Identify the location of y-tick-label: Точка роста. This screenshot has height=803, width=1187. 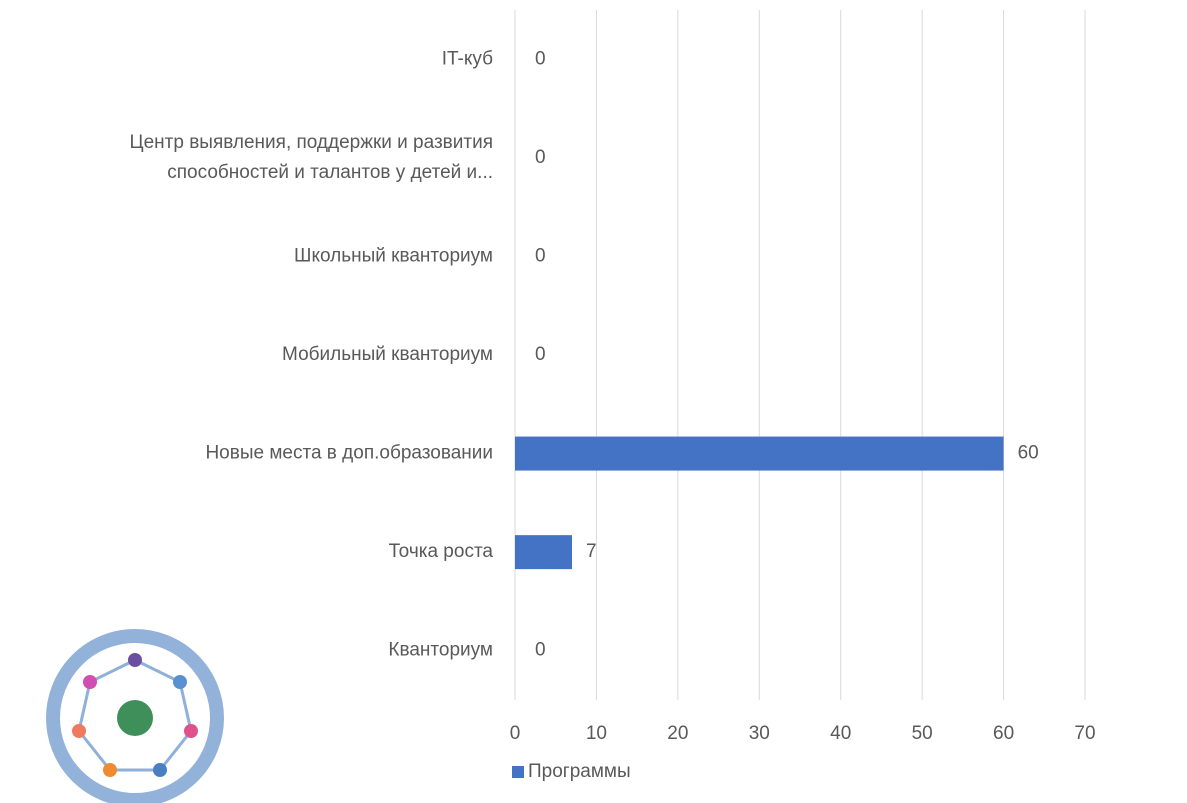
(441, 551).